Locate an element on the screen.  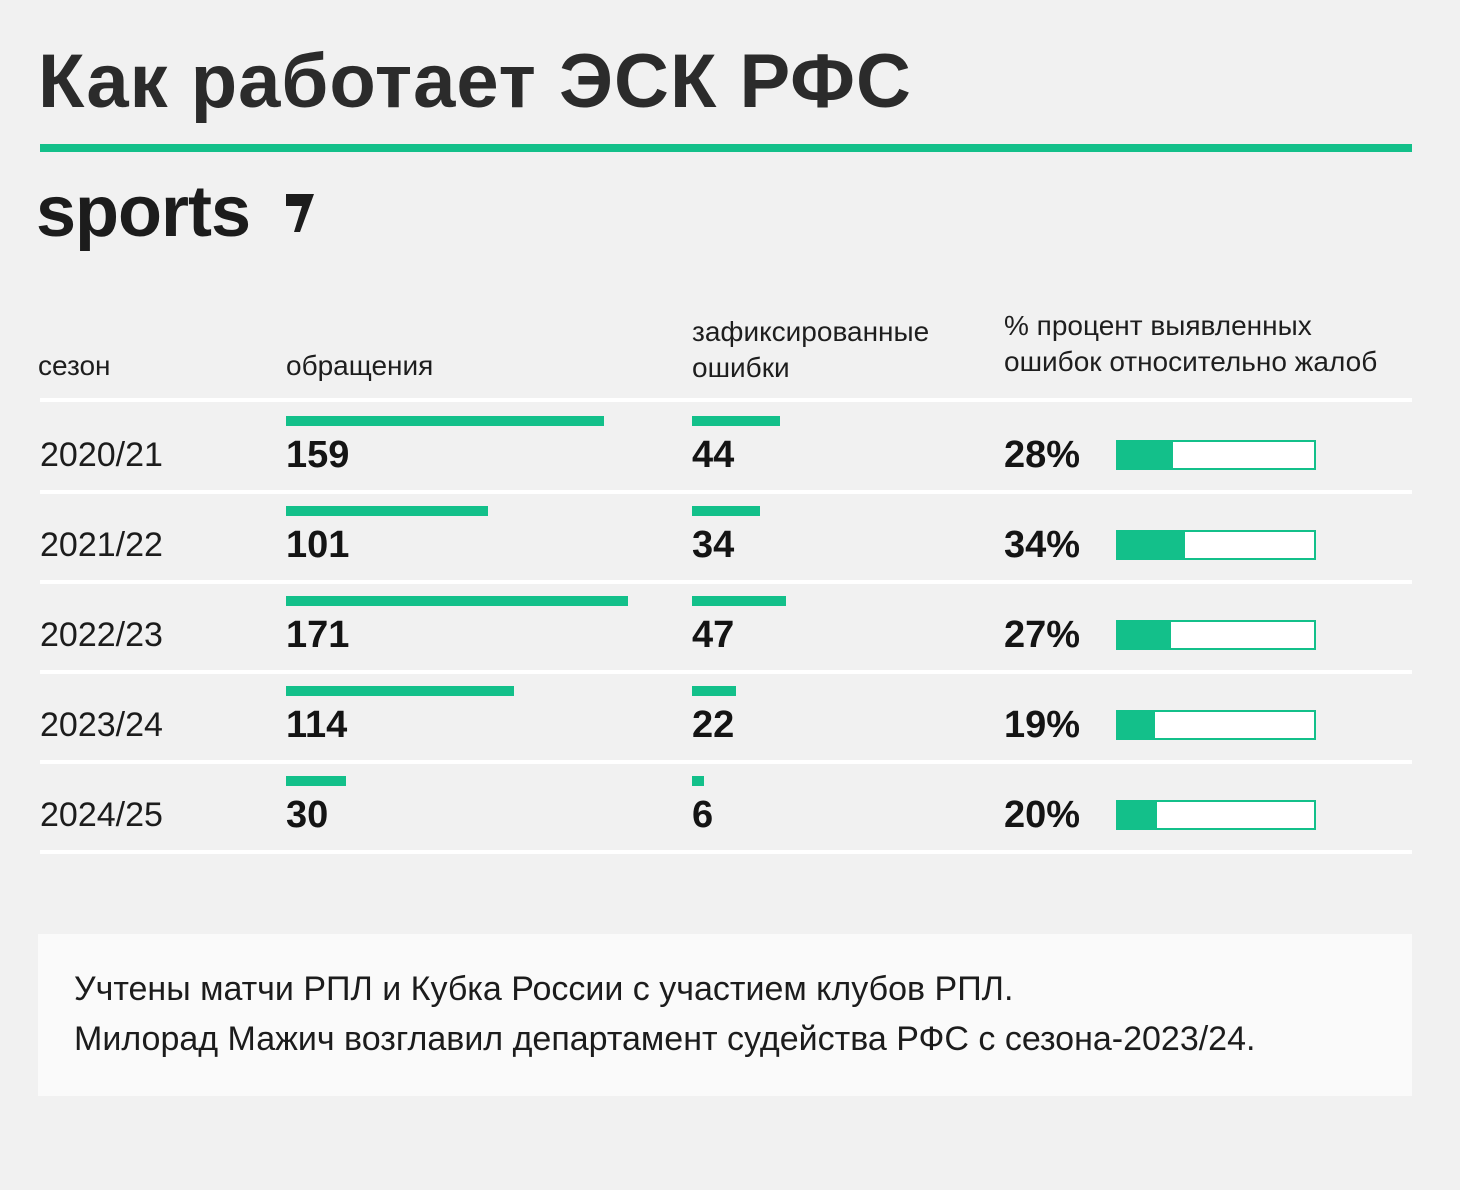
percent-value: 19% is located at coordinates (1042, 725).